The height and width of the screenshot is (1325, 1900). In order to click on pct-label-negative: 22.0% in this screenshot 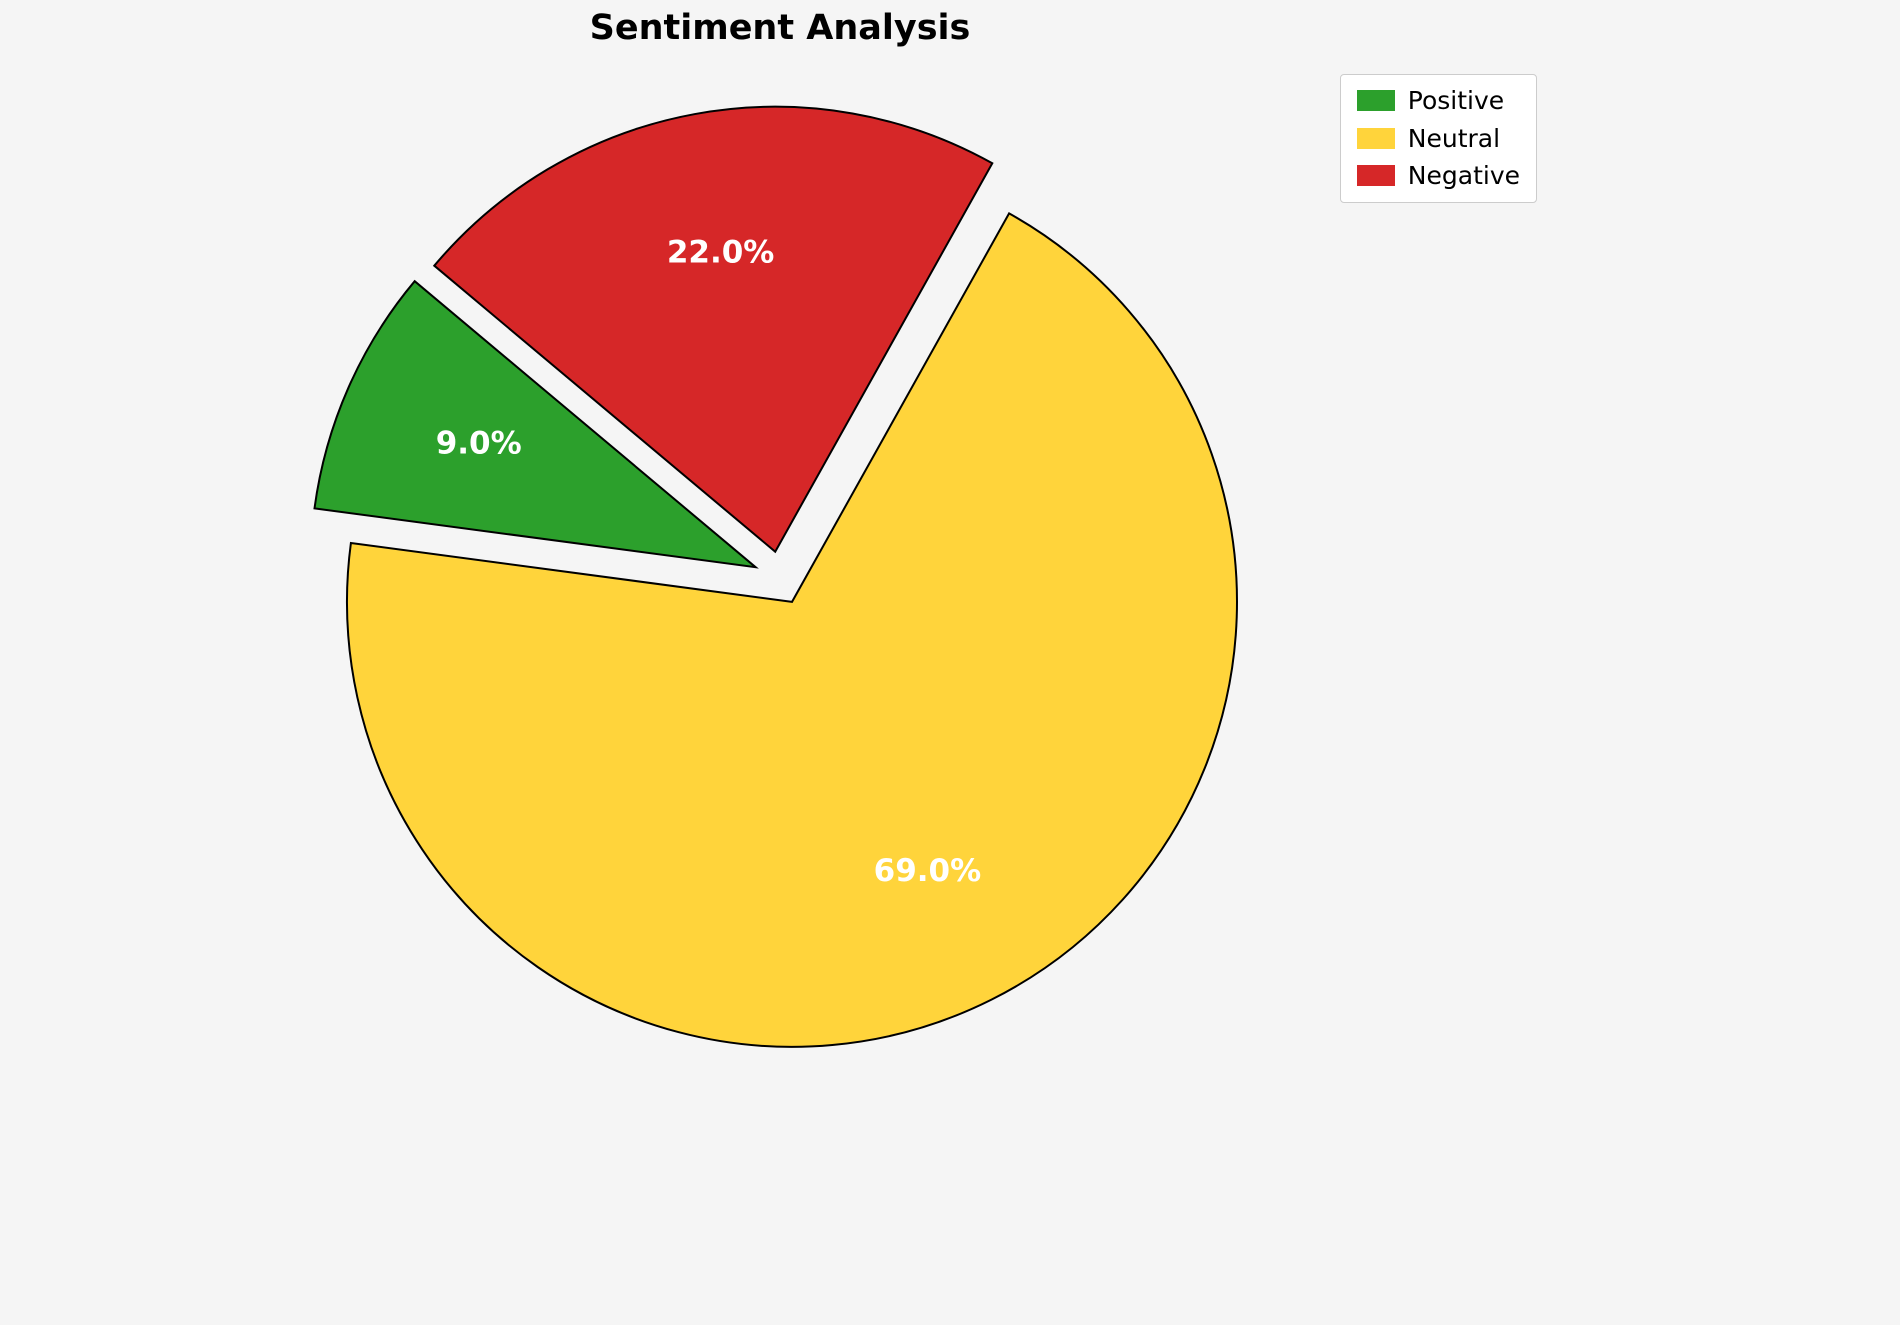, I will do `click(721, 253)`.